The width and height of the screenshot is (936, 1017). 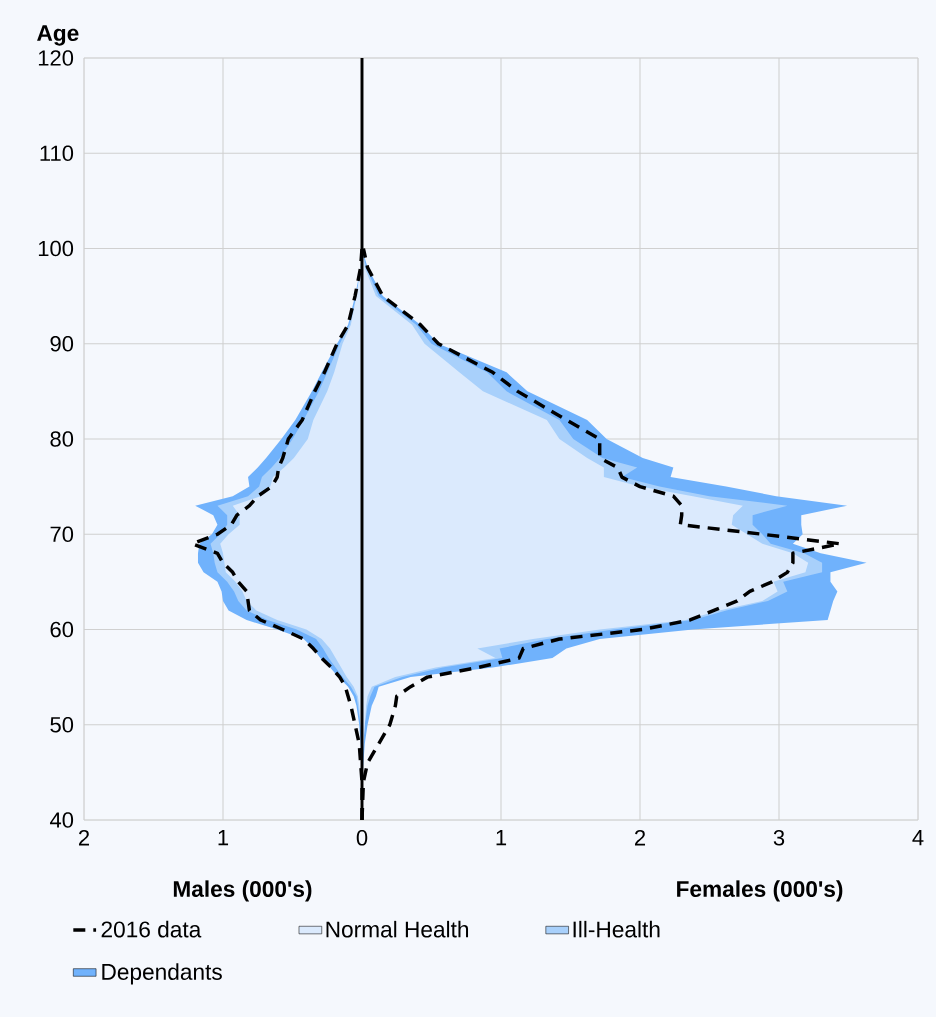 I want to click on y-tick-label: 120, so click(x=56, y=58).